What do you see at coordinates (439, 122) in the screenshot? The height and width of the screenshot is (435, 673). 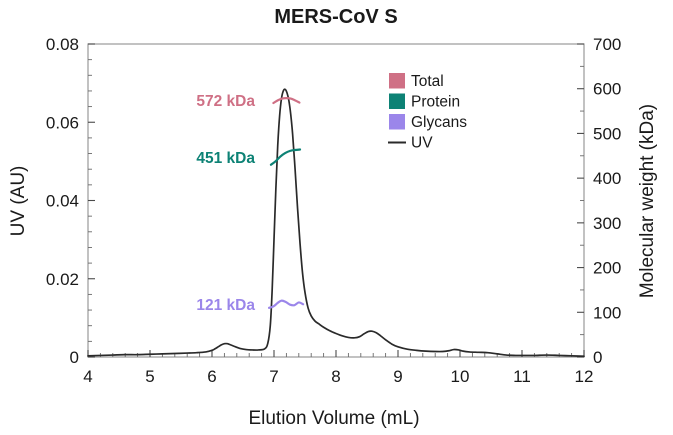 I see `legend-label-glycans: Glycans` at bounding box center [439, 122].